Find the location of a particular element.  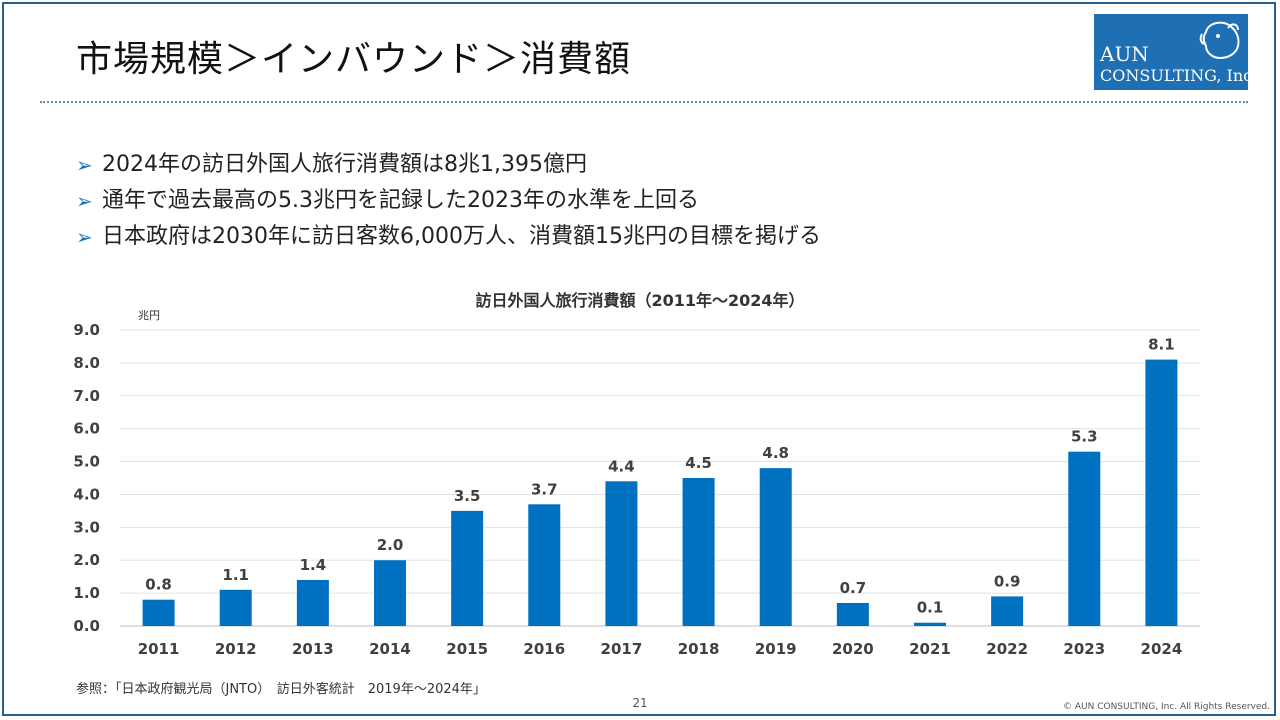

y-tick-label: 1.0 is located at coordinates (86, 593).